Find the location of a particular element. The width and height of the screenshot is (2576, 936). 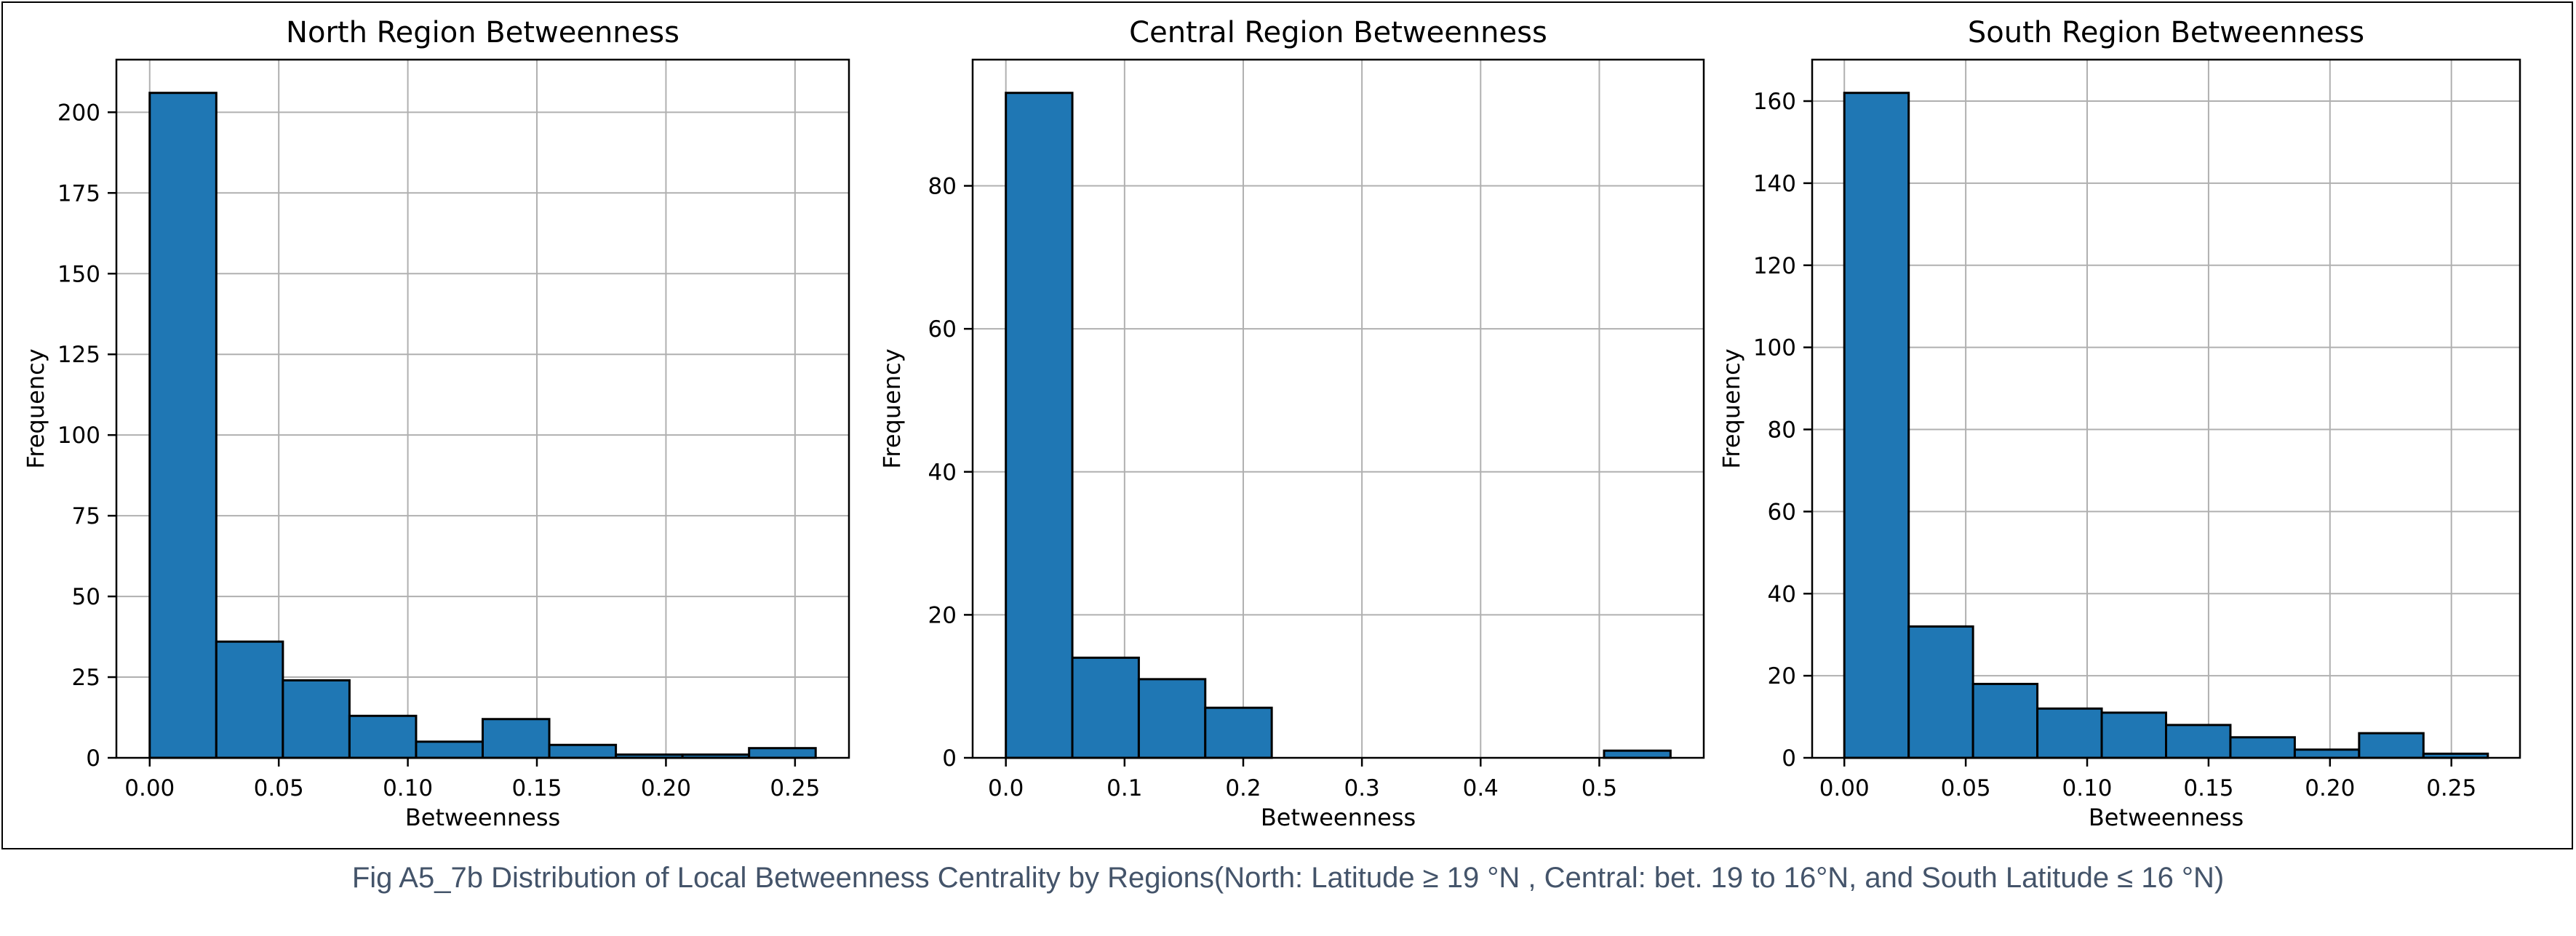

x-tick-label: 0.5 is located at coordinates (1599, 788).